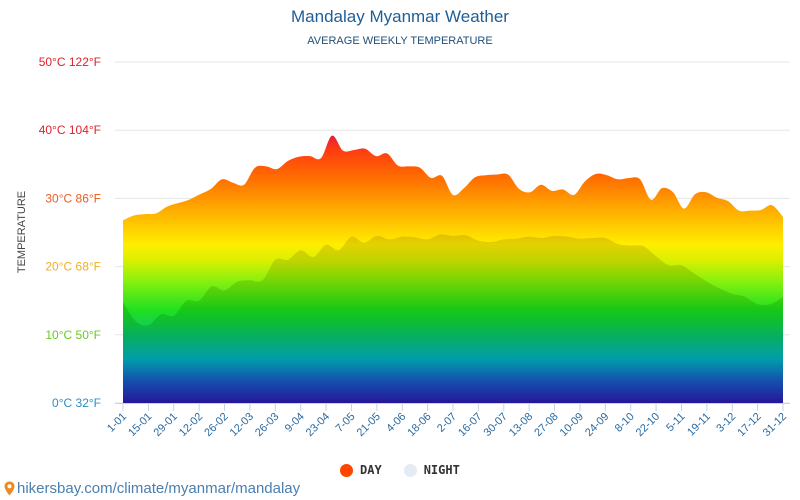  I want to click on x-tick-label: 31-12, so click(775, 425).